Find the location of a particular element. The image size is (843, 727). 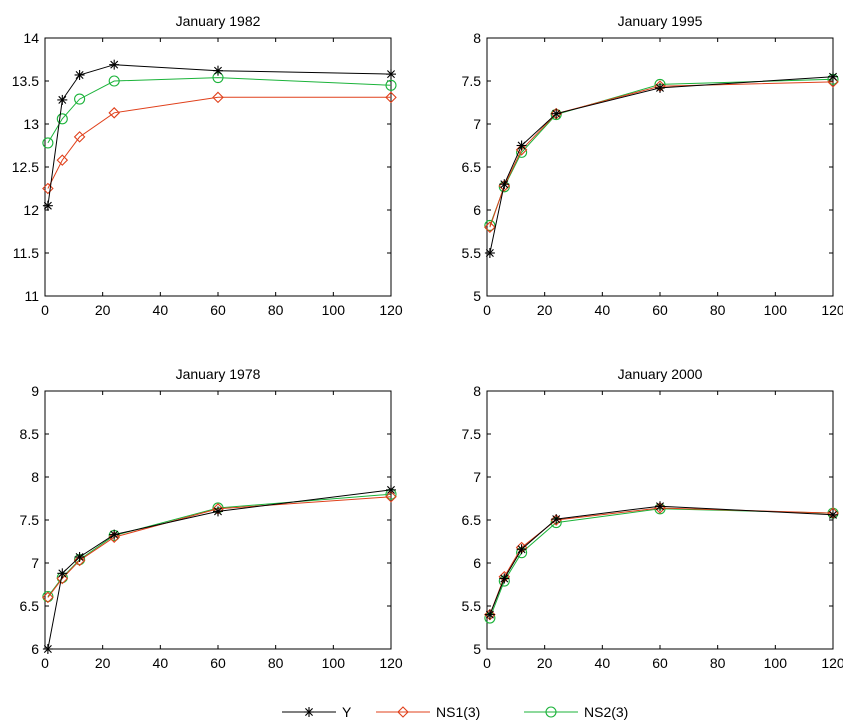

y-tick-label: 12.5 is located at coordinates (25, 167).